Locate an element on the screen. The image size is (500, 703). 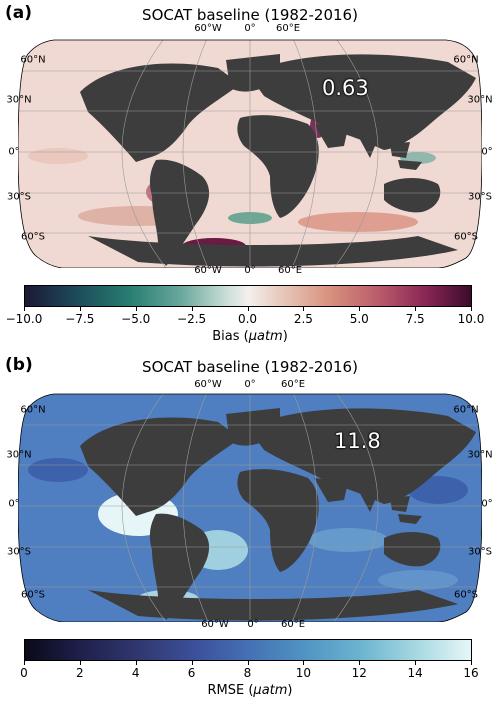
rmse-tick-label: 0 is located at coordinates (24, 673).